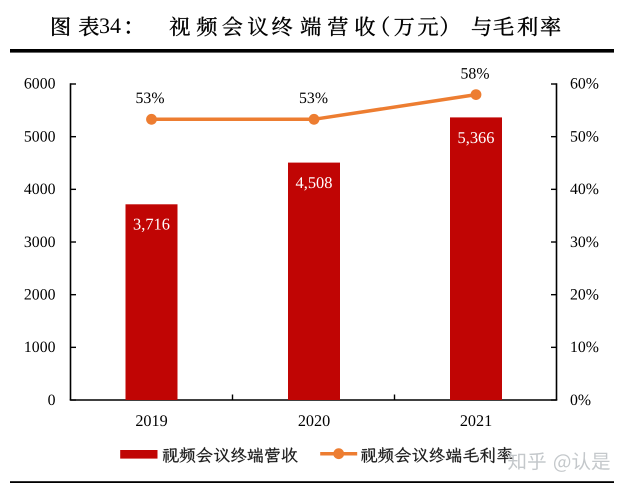 This screenshot has width=624, height=485. Describe the element at coordinates (584, 294) in the screenshot. I see `svg-text: 20%` at that location.